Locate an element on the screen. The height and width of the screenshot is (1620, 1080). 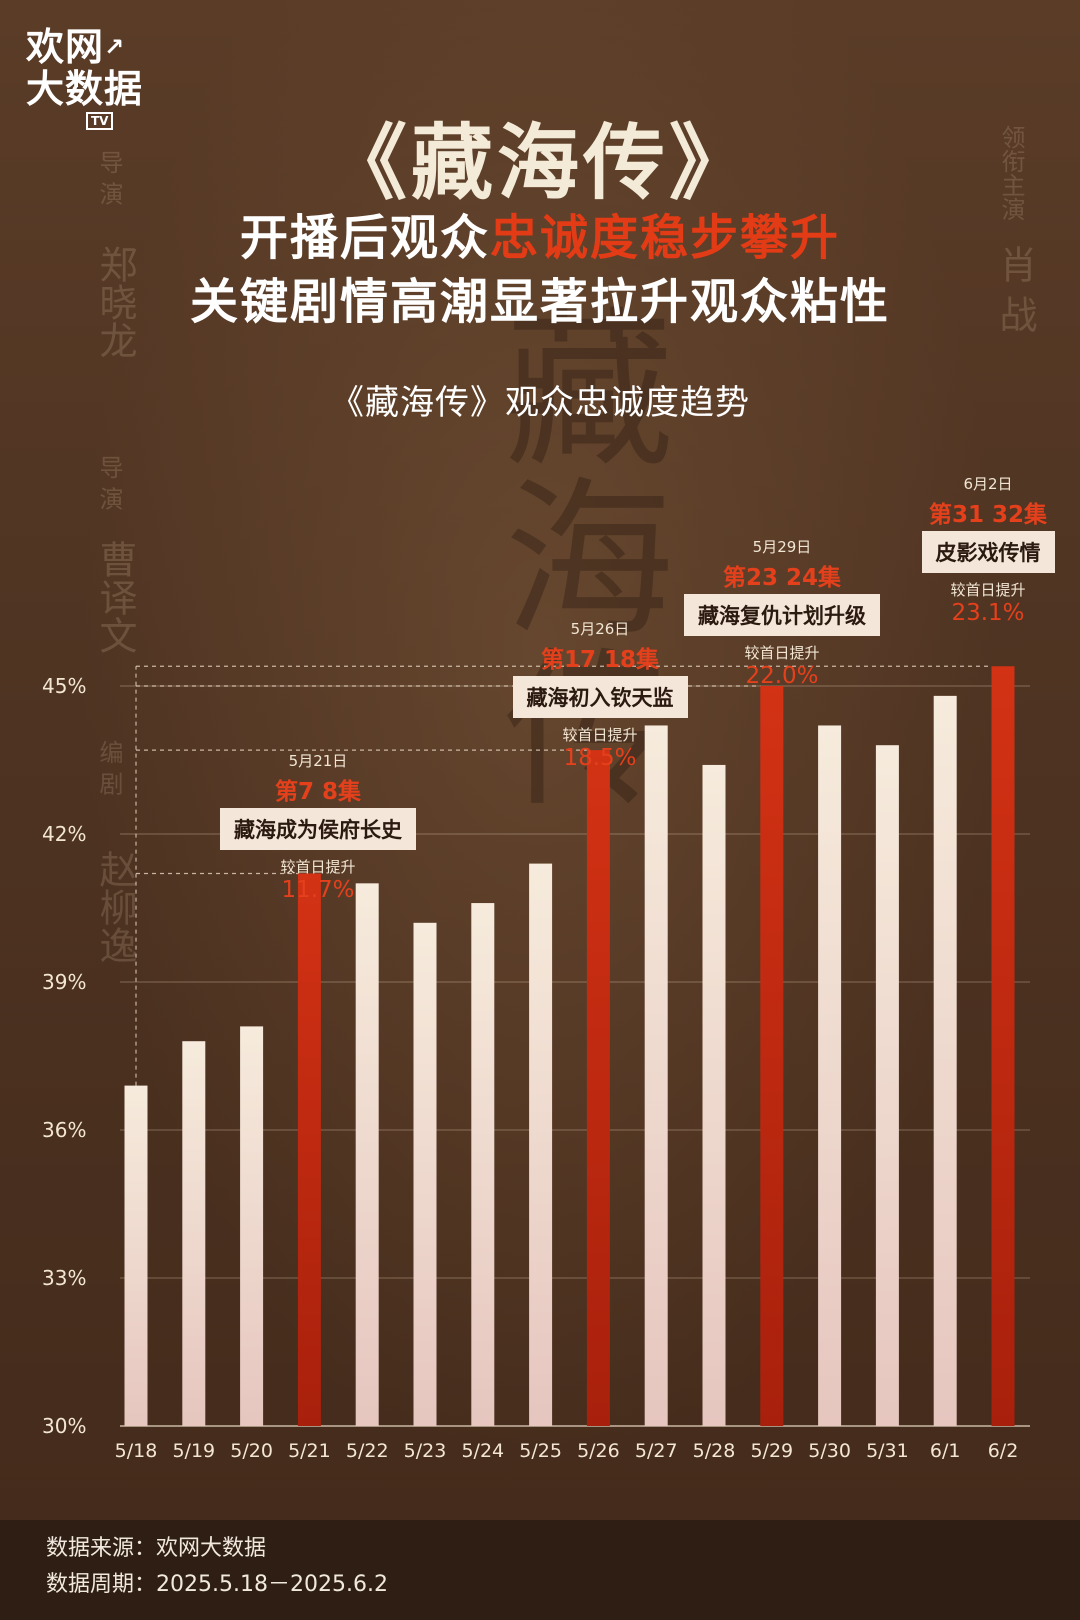
x-tick-label: 5/30 is located at coordinates (829, 1451).